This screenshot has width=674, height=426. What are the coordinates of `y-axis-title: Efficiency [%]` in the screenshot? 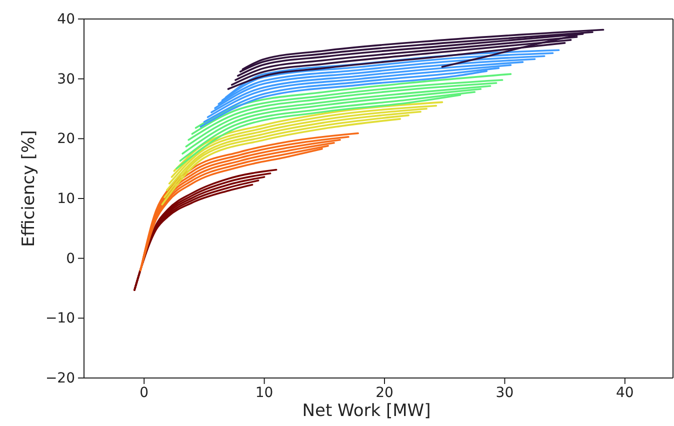 It's located at (29, 188).